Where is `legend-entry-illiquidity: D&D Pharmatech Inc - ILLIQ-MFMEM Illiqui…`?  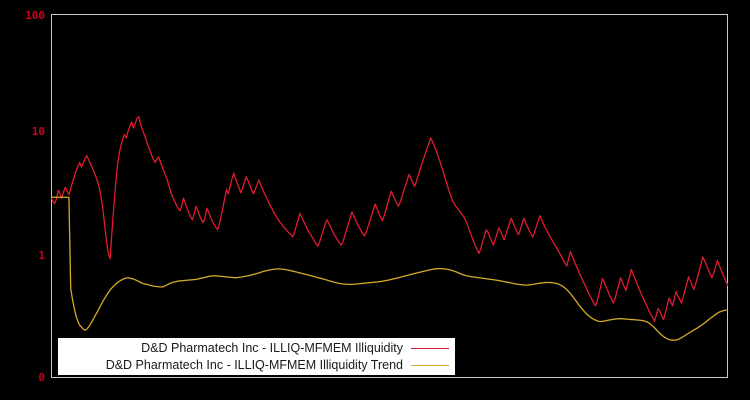 legend-entry-illiquidity: D&D Pharmatech Inc - ILLIQ-MFMEM Illiqui… is located at coordinates (256, 348).